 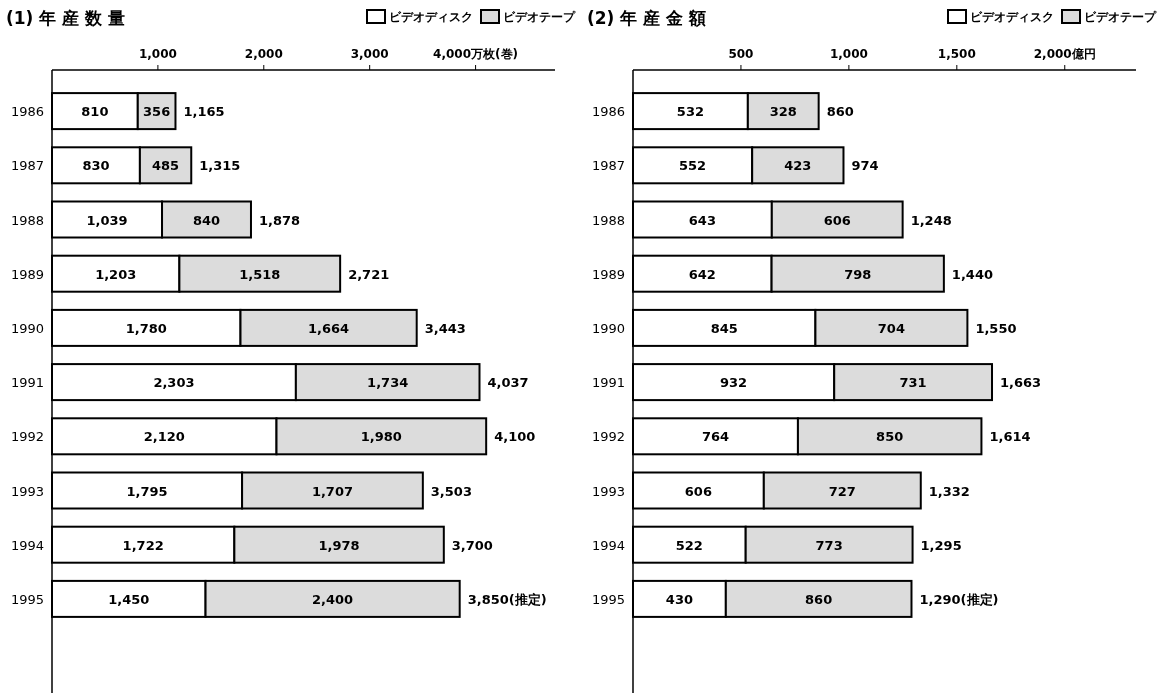 I want to click on total-label: 1,440, so click(x=972, y=274).